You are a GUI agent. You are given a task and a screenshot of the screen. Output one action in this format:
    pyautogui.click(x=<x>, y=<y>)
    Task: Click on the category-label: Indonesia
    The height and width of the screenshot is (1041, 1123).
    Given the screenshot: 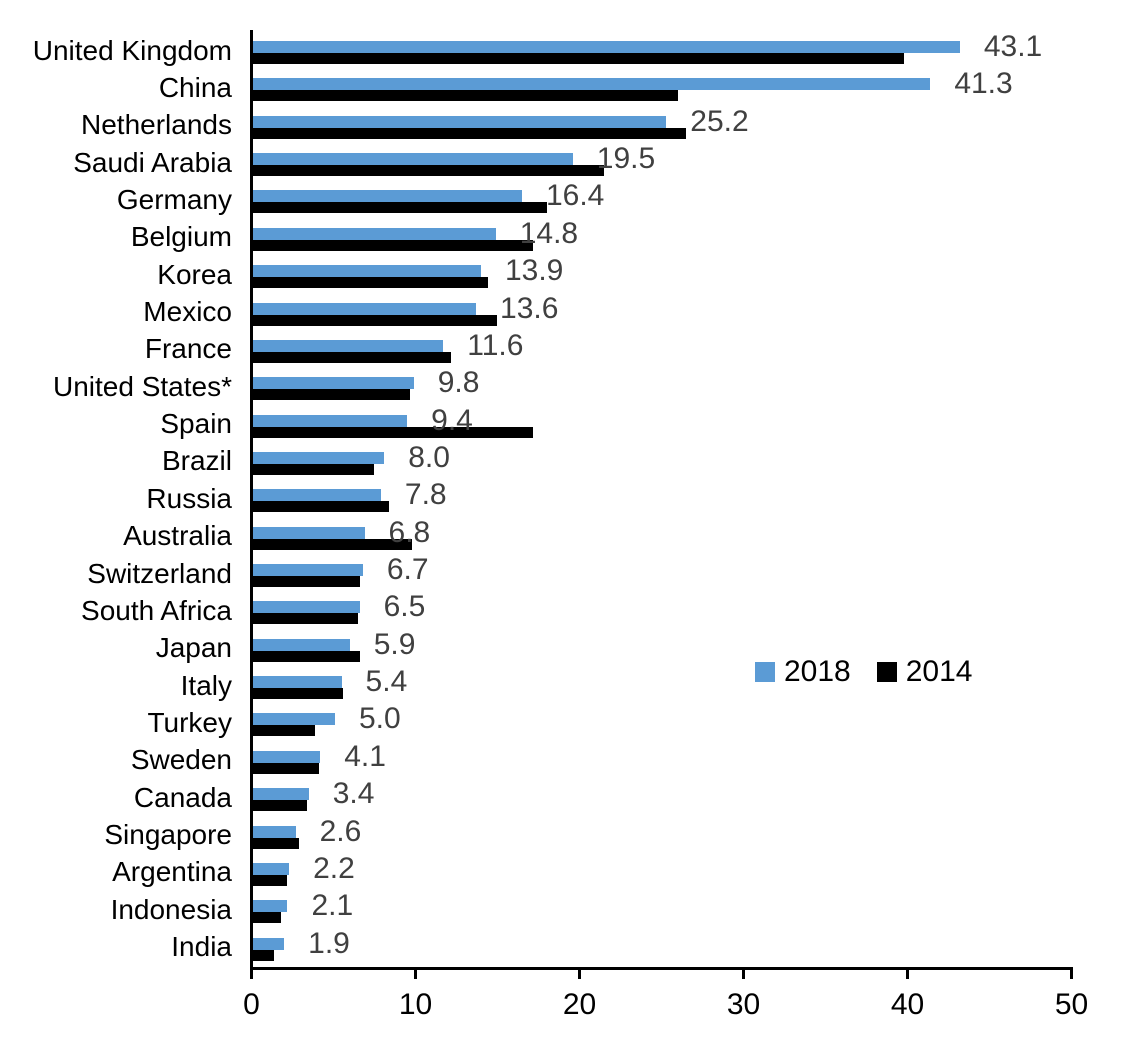 What is the action you would take?
    pyautogui.click(x=171, y=909)
    